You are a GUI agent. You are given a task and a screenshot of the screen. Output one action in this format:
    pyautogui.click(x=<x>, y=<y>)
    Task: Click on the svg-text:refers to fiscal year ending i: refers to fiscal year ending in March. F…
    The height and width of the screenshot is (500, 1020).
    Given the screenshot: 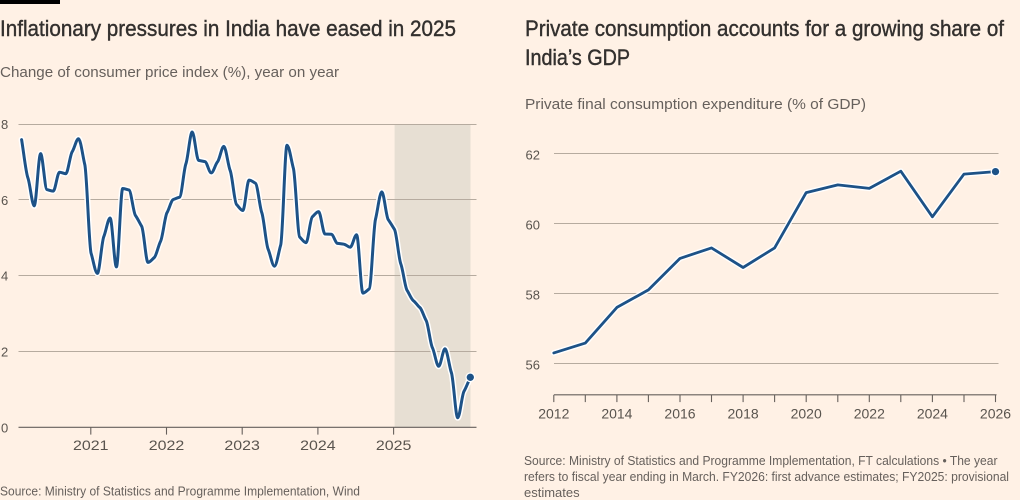 What is the action you would take?
    pyautogui.click(x=766, y=476)
    